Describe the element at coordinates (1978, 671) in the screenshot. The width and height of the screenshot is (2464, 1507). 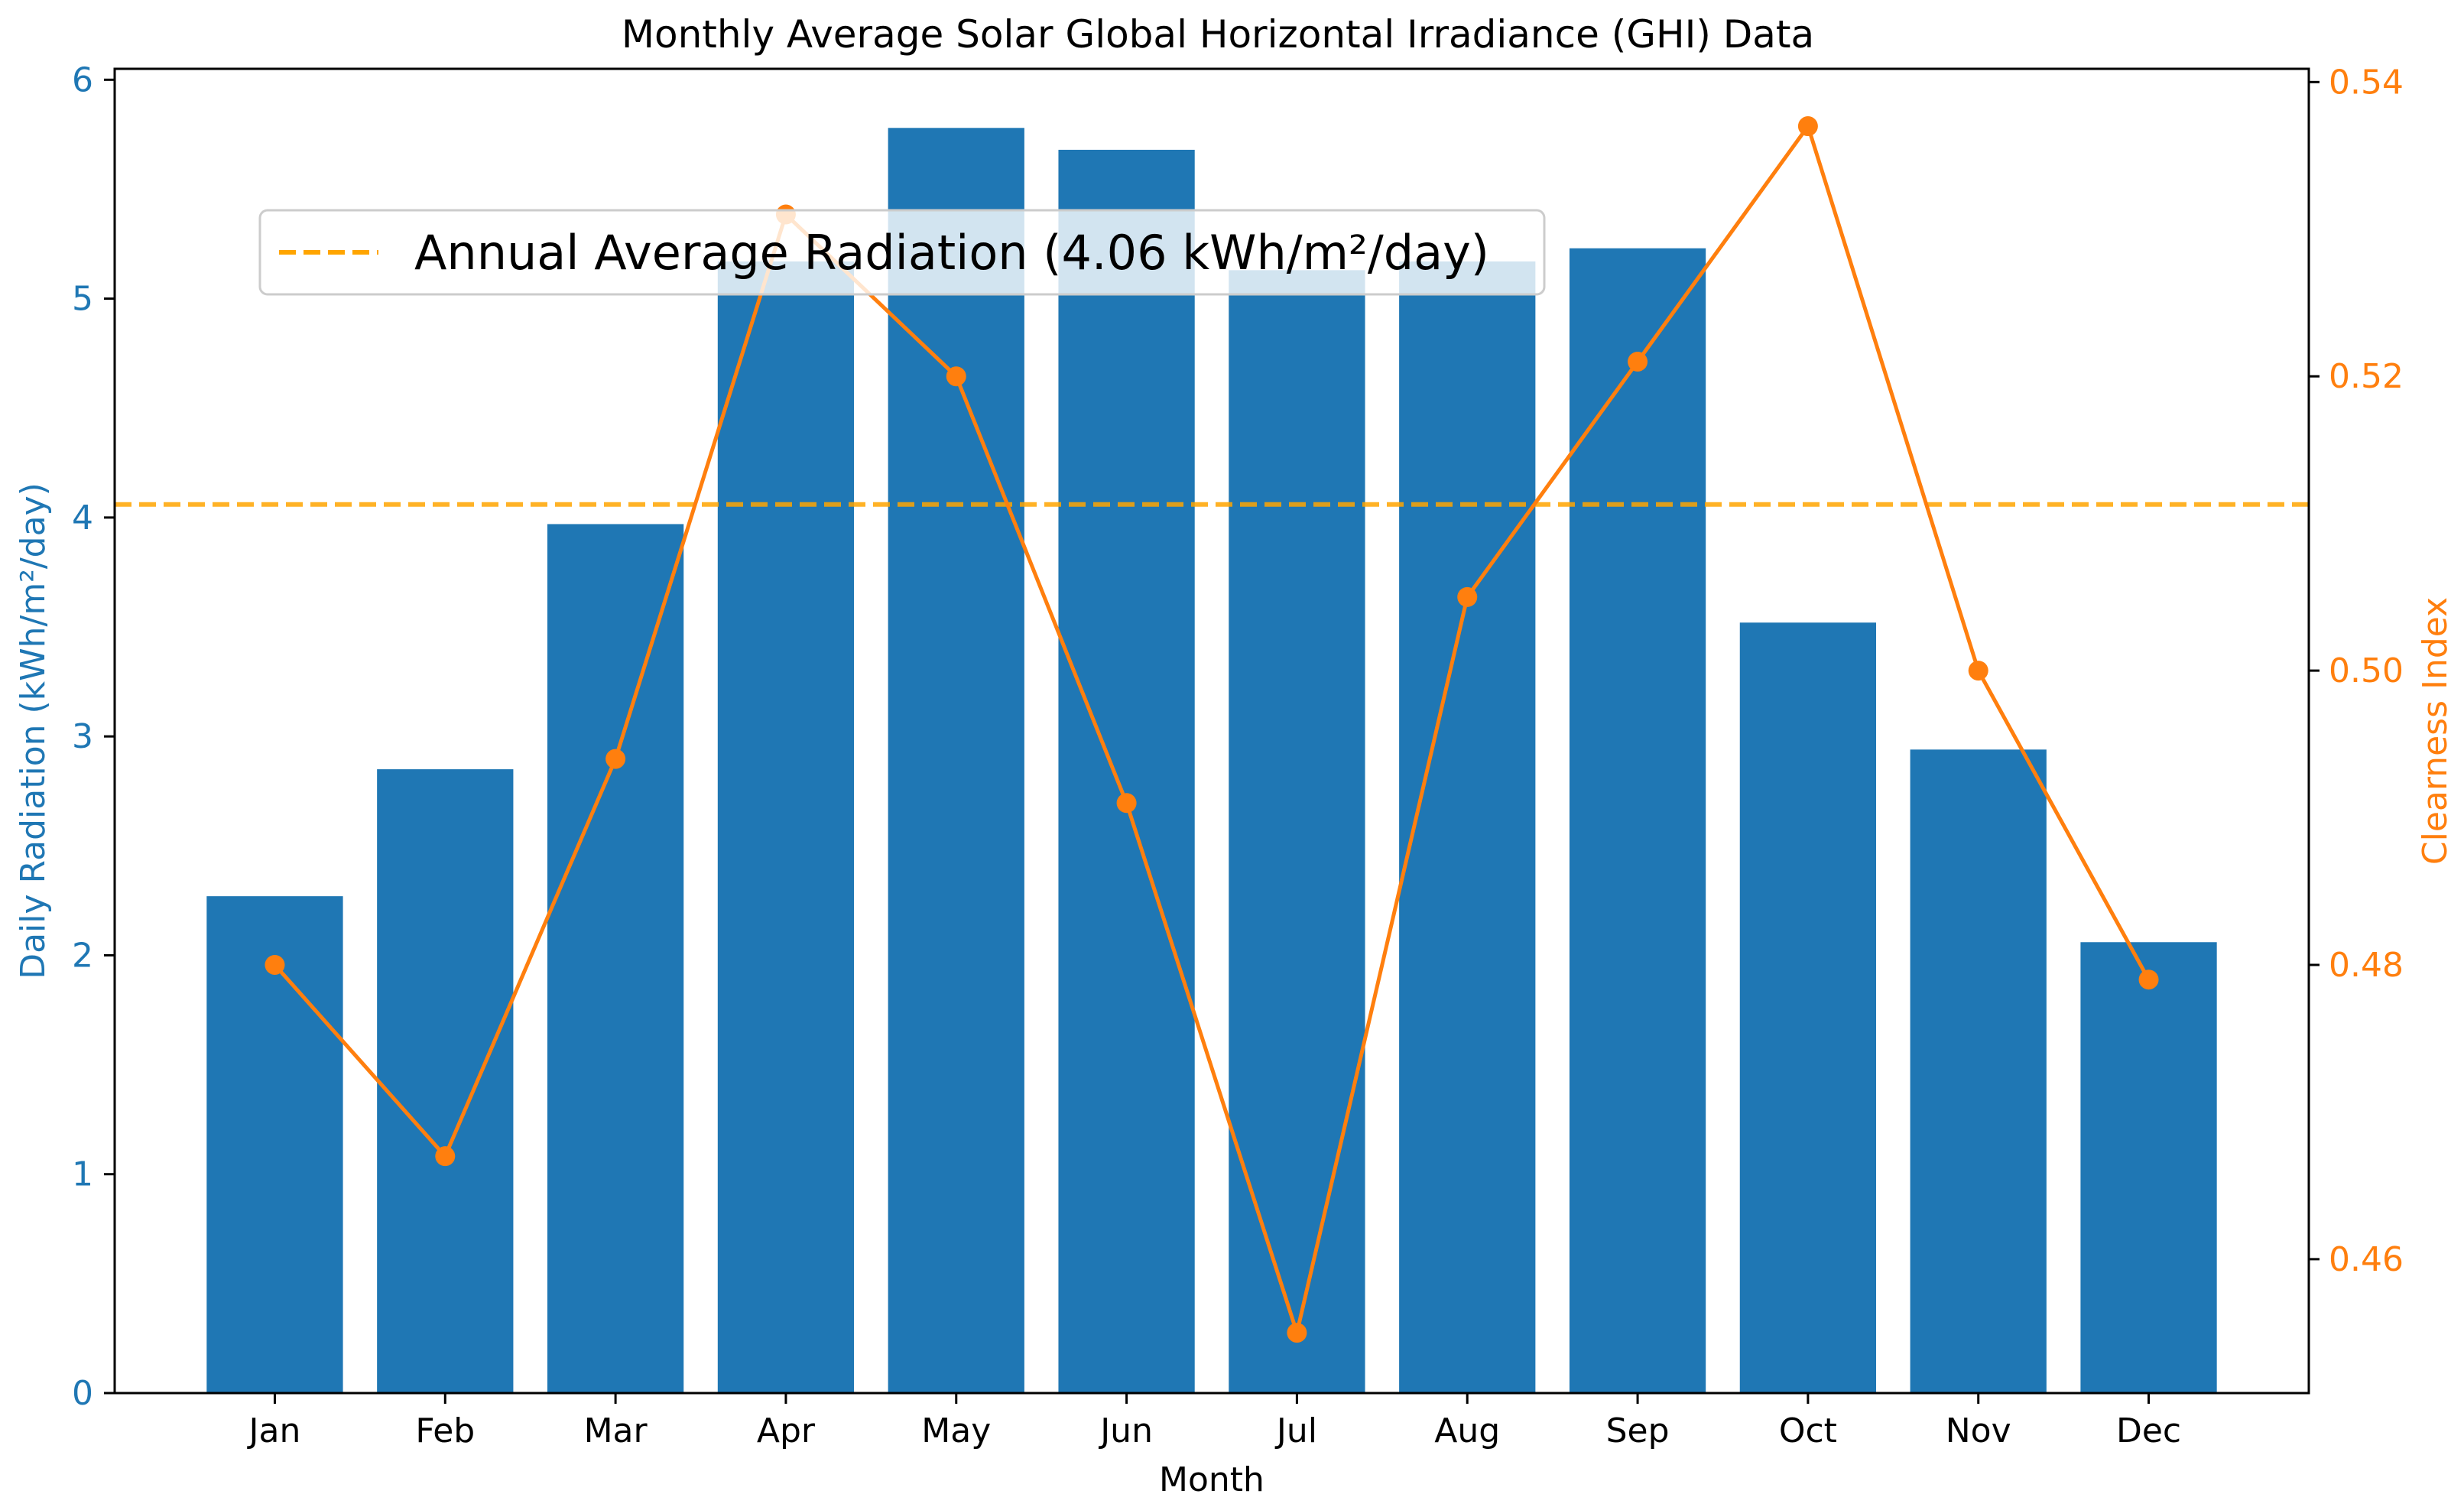
I see `clearness-point-nov` at that location.